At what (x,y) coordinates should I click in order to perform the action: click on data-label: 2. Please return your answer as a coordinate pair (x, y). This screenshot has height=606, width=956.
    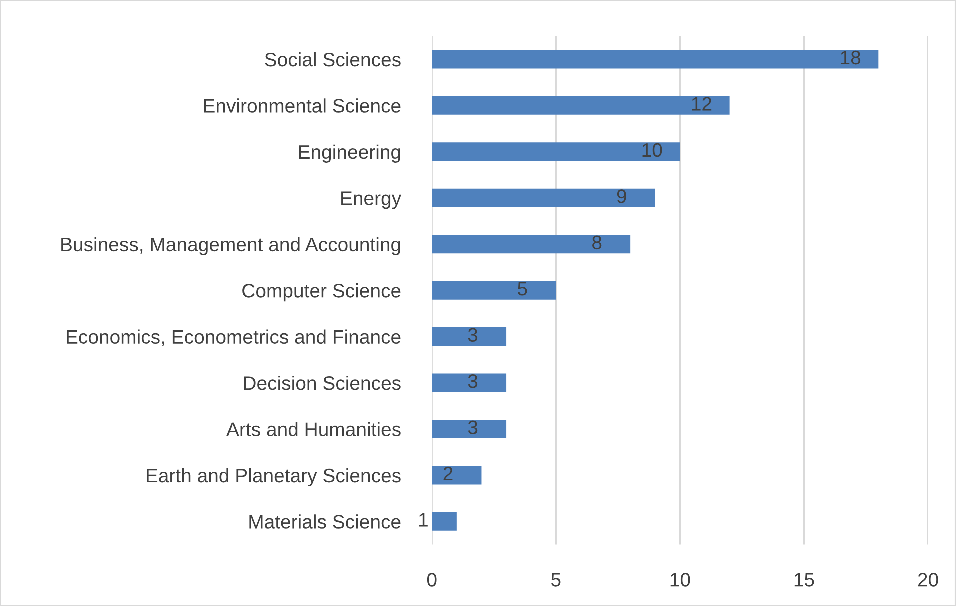
    Looking at the image, I should click on (448, 473).